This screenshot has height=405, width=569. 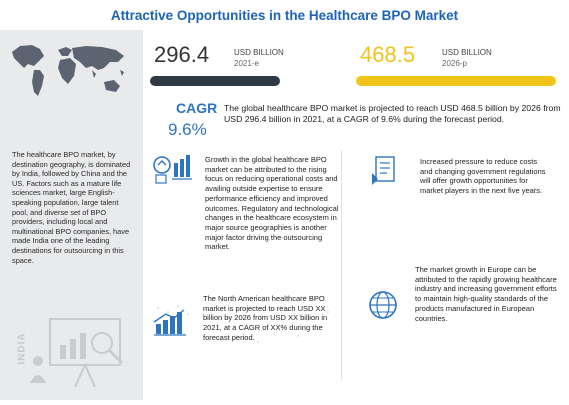 I want to click on start-unit: USD BILLION, so click(x=259, y=52).